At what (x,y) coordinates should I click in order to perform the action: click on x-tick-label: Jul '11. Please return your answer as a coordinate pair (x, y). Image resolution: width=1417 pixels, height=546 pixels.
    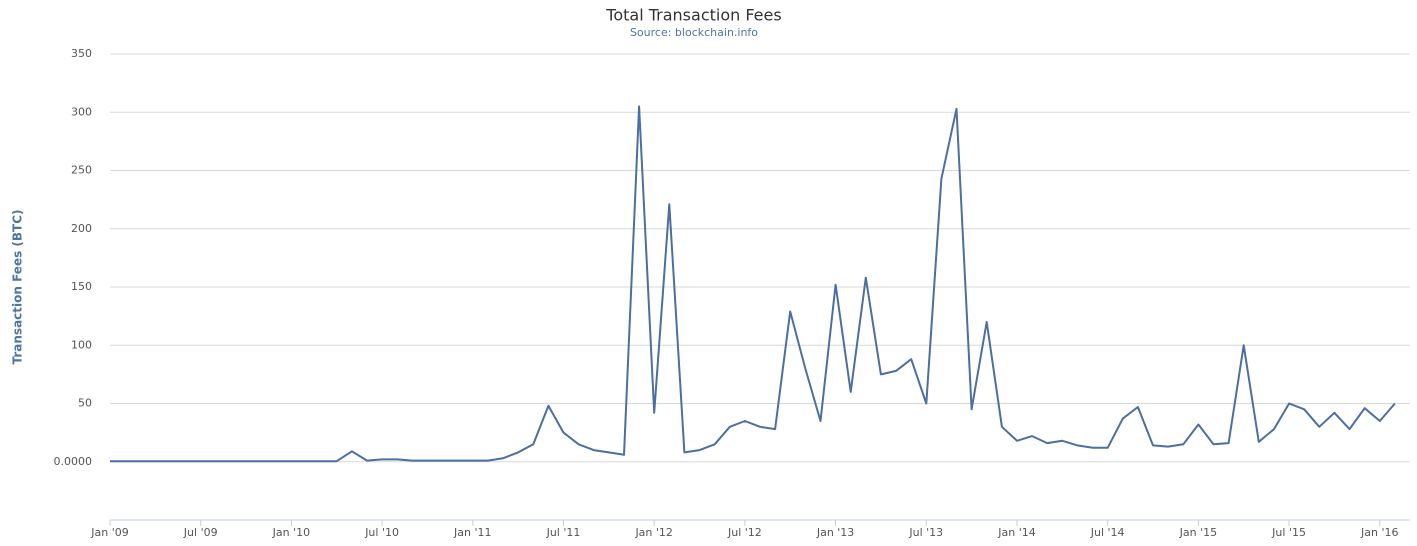
    Looking at the image, I should click on (563, 532).